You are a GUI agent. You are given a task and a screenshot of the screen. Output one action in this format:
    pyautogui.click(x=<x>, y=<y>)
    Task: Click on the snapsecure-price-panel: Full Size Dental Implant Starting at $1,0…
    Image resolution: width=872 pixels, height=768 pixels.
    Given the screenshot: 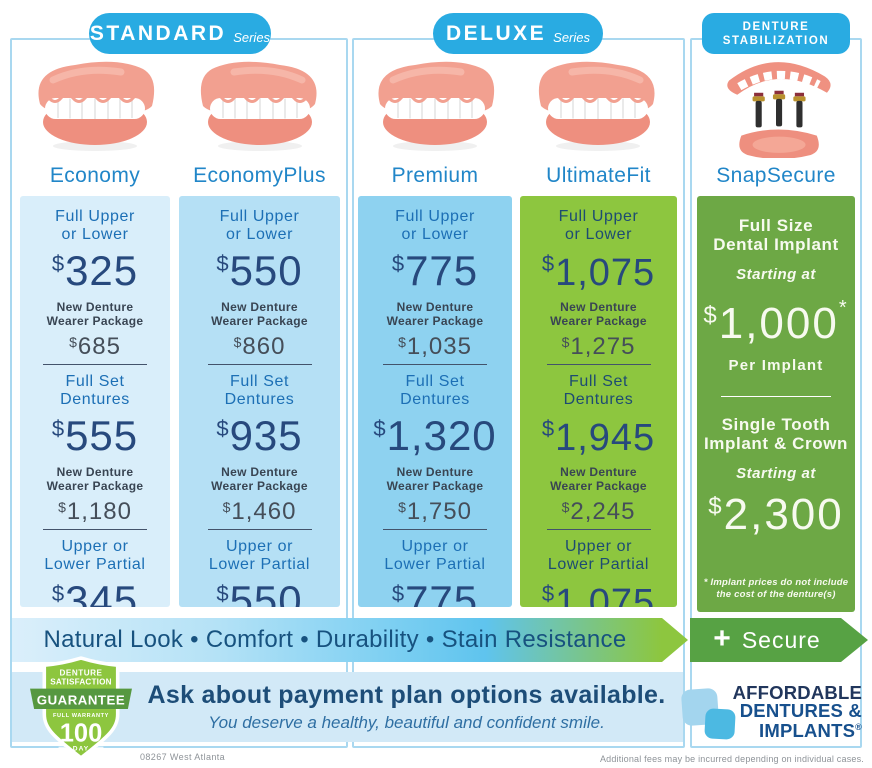 What is the action you would take?
    pyautogui.click(x=776, y=404)
    